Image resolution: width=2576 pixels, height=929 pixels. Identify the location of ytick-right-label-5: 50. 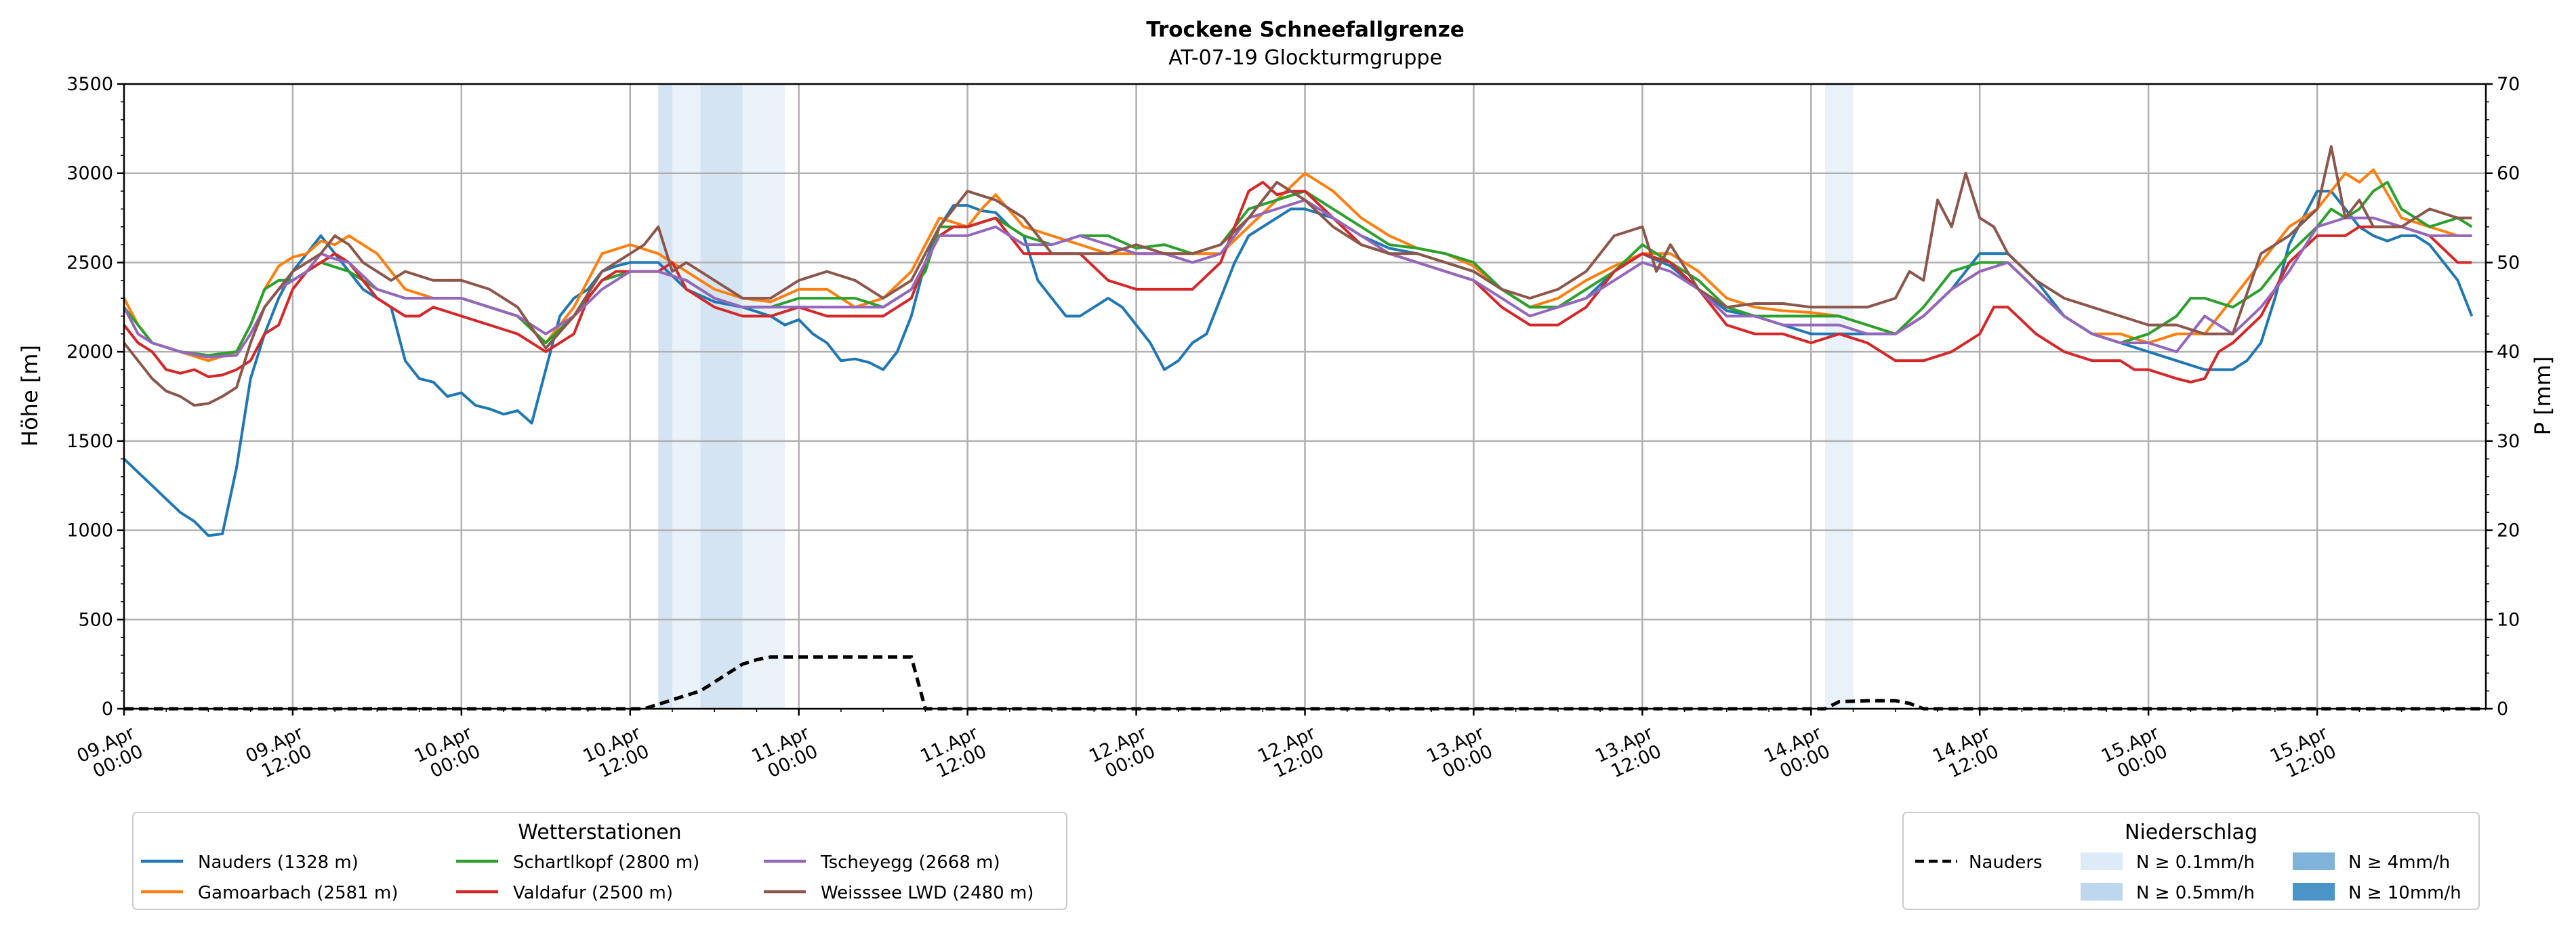
(2509, 262).